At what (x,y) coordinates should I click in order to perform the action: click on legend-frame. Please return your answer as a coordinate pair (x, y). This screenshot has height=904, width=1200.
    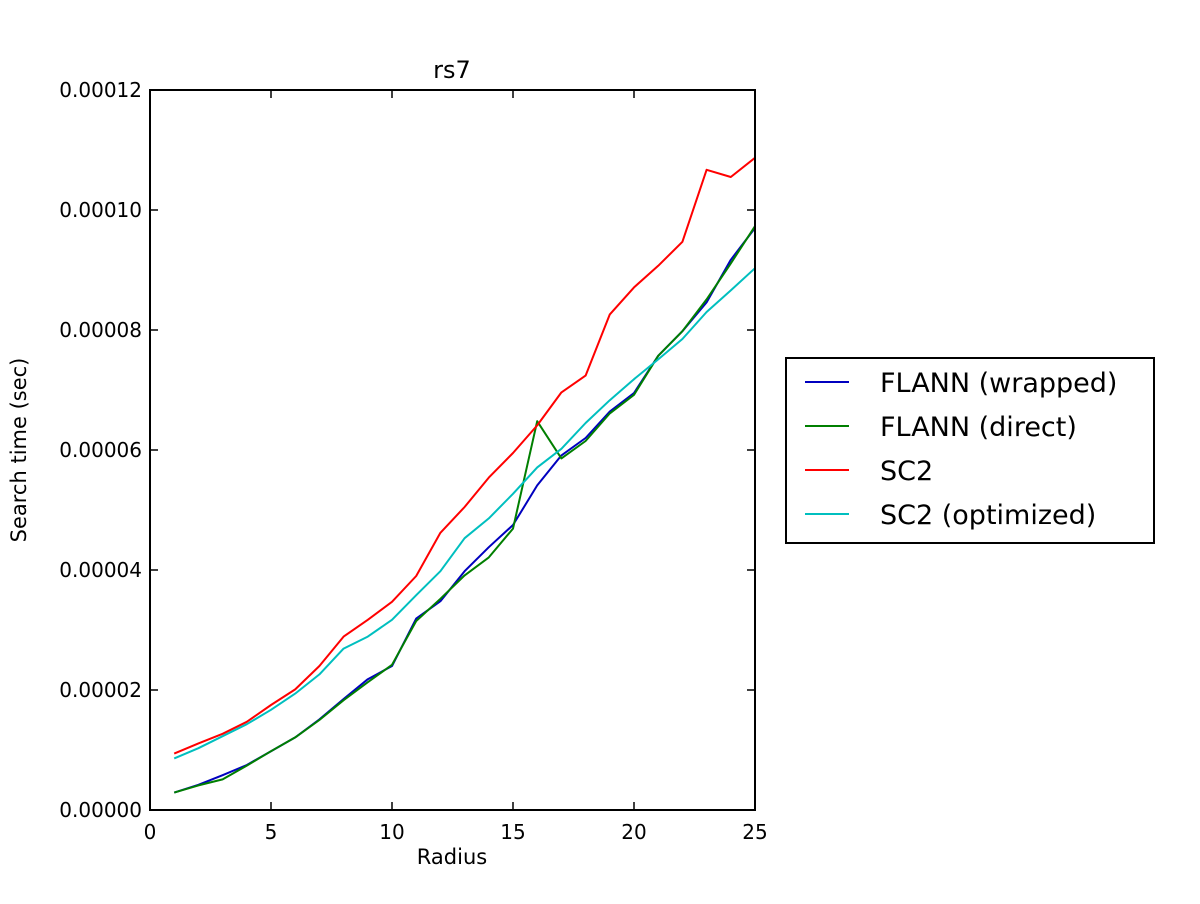
    Looking at the image, I should click on (970, 450).